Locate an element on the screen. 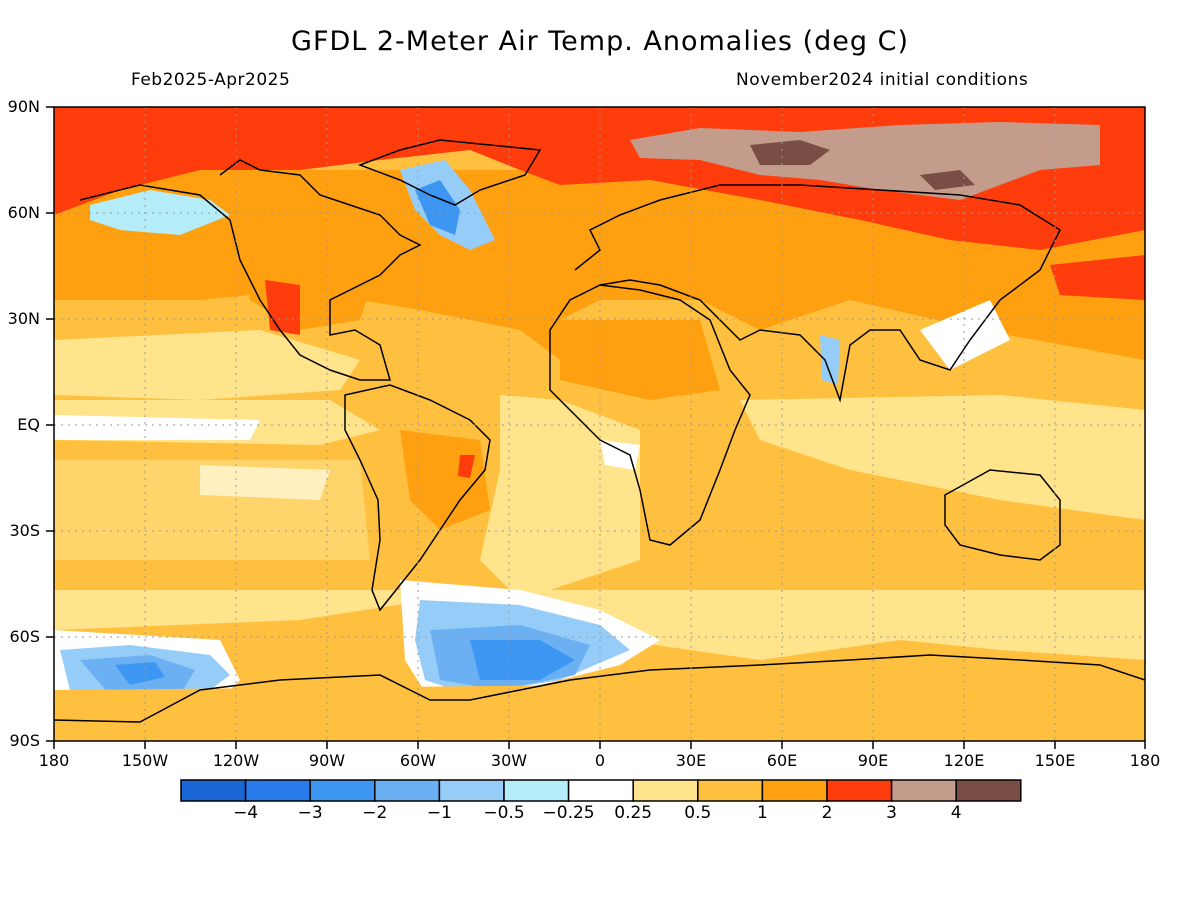 The height and width of the screenshot is (900, 1200). colorbar-tick-label: 0.25 is located at coordinates (633, 813).